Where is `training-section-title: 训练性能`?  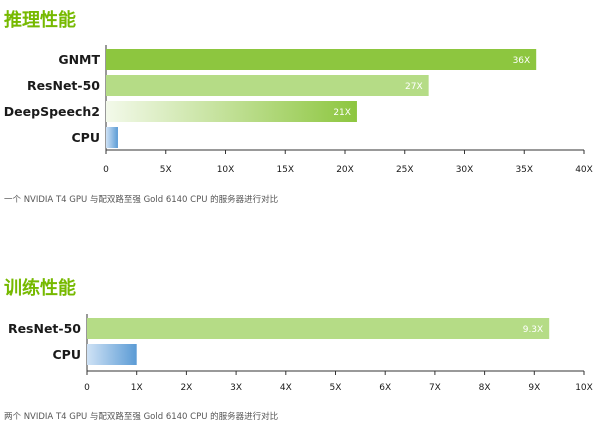 training-section-title: 训练性能 is located at coordinates (40, 288).